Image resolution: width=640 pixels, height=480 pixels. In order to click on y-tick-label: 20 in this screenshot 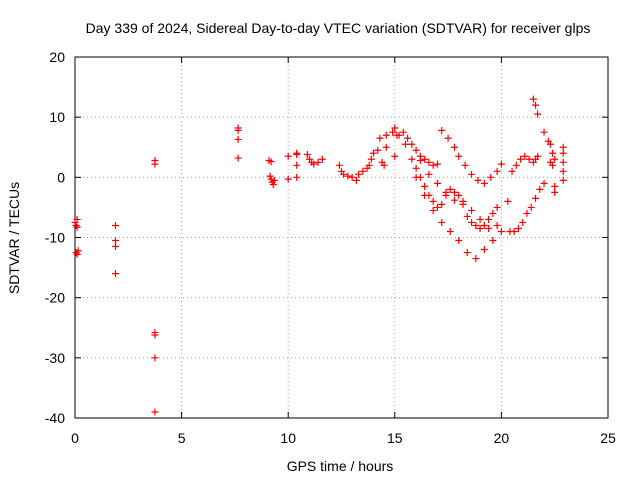, I will do `click(57, 57)`.